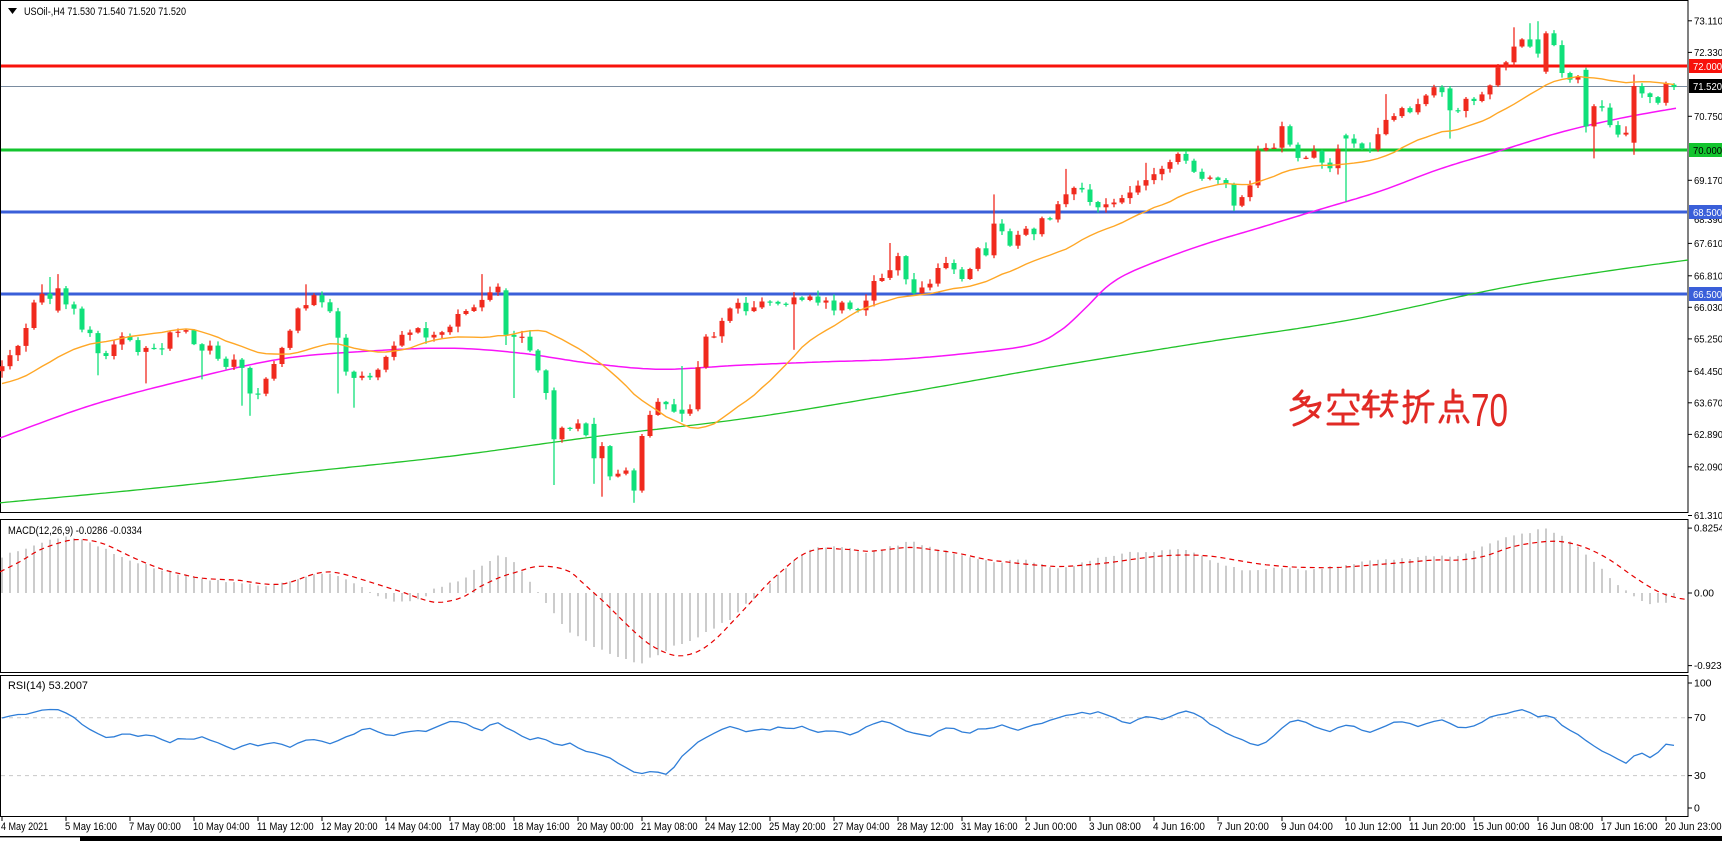 This screenshot has width=1722, height=846. What do you see at coordinates (1708, 244) in the screenshot?
I see `svg-text: 67.610` at bounding box center [1708, 244].